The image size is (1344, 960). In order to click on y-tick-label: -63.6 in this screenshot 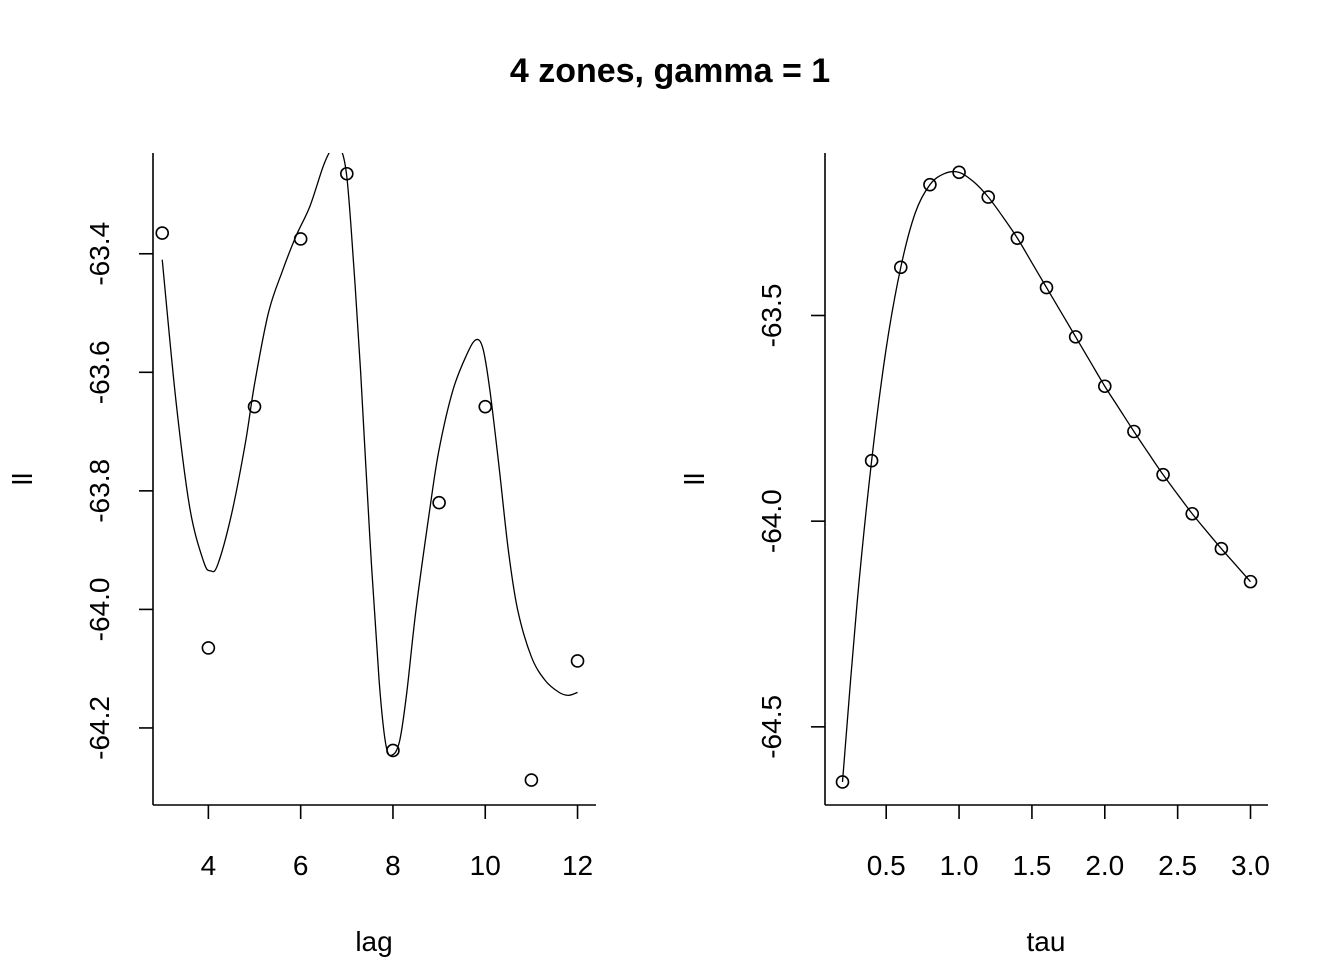, I will do `click(99, 372)`.